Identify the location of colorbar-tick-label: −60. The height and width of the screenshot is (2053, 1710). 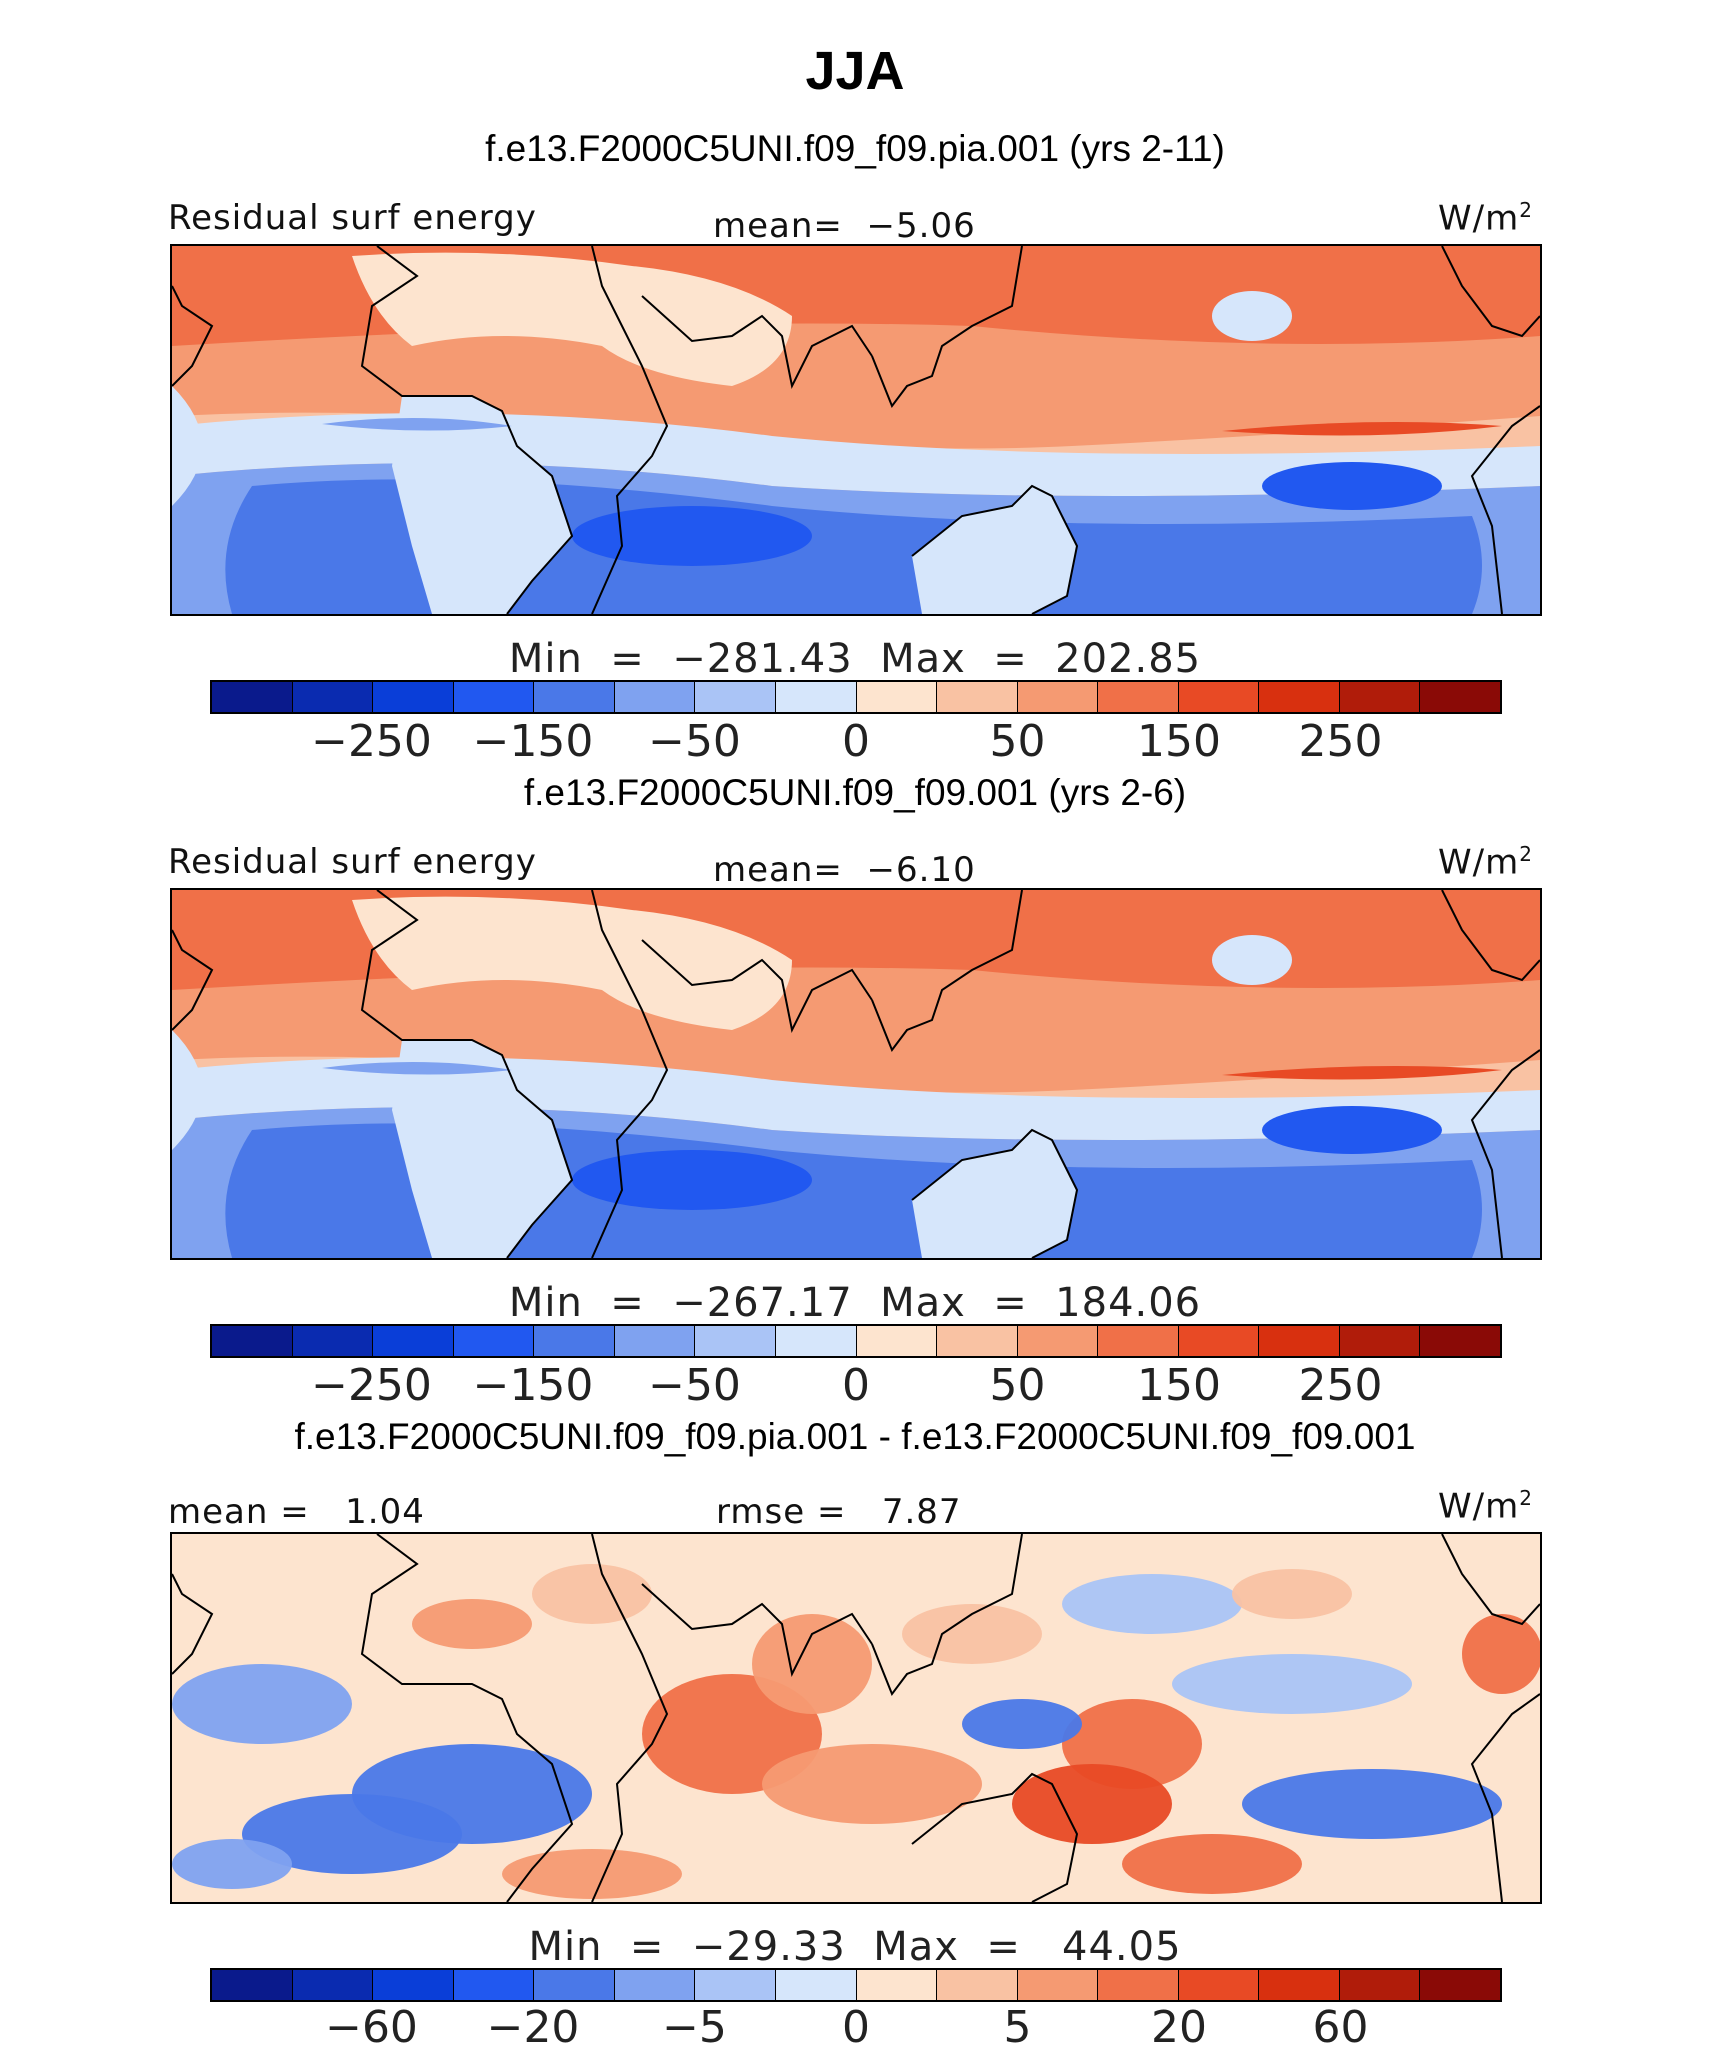
(371, 2027).